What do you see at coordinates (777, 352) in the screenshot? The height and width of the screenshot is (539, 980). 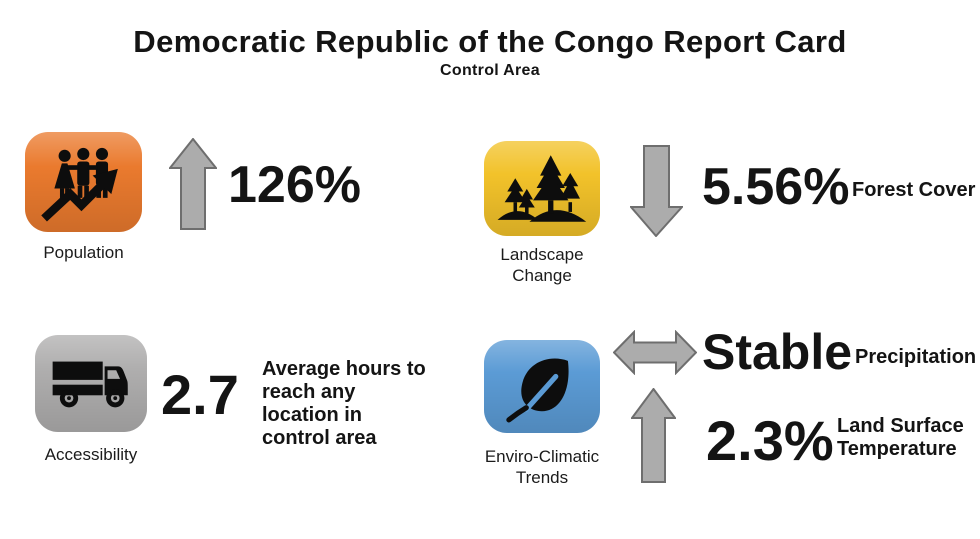 I see `precipitation-value: Stable` at bounding box center [777, 352].